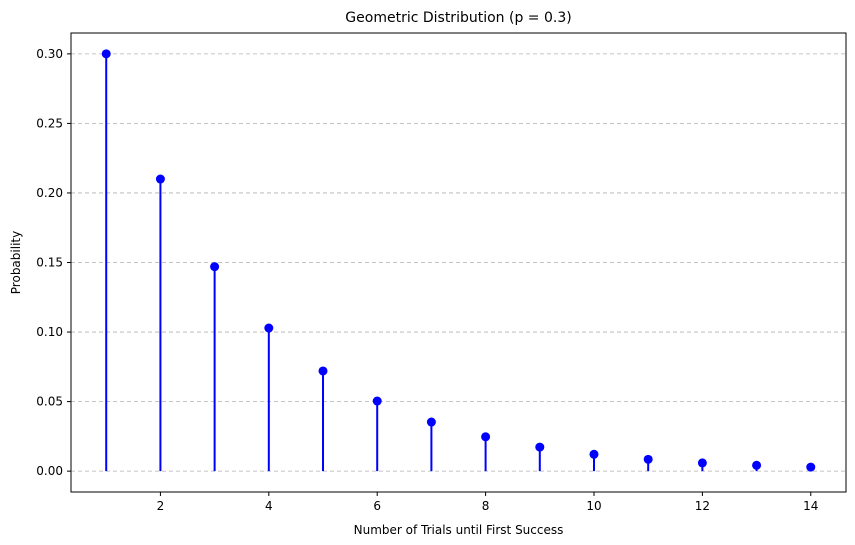  Describe the element at coordinates (49, 402) in the screenshot. I see `y-tick-label: 0.05` at that location.